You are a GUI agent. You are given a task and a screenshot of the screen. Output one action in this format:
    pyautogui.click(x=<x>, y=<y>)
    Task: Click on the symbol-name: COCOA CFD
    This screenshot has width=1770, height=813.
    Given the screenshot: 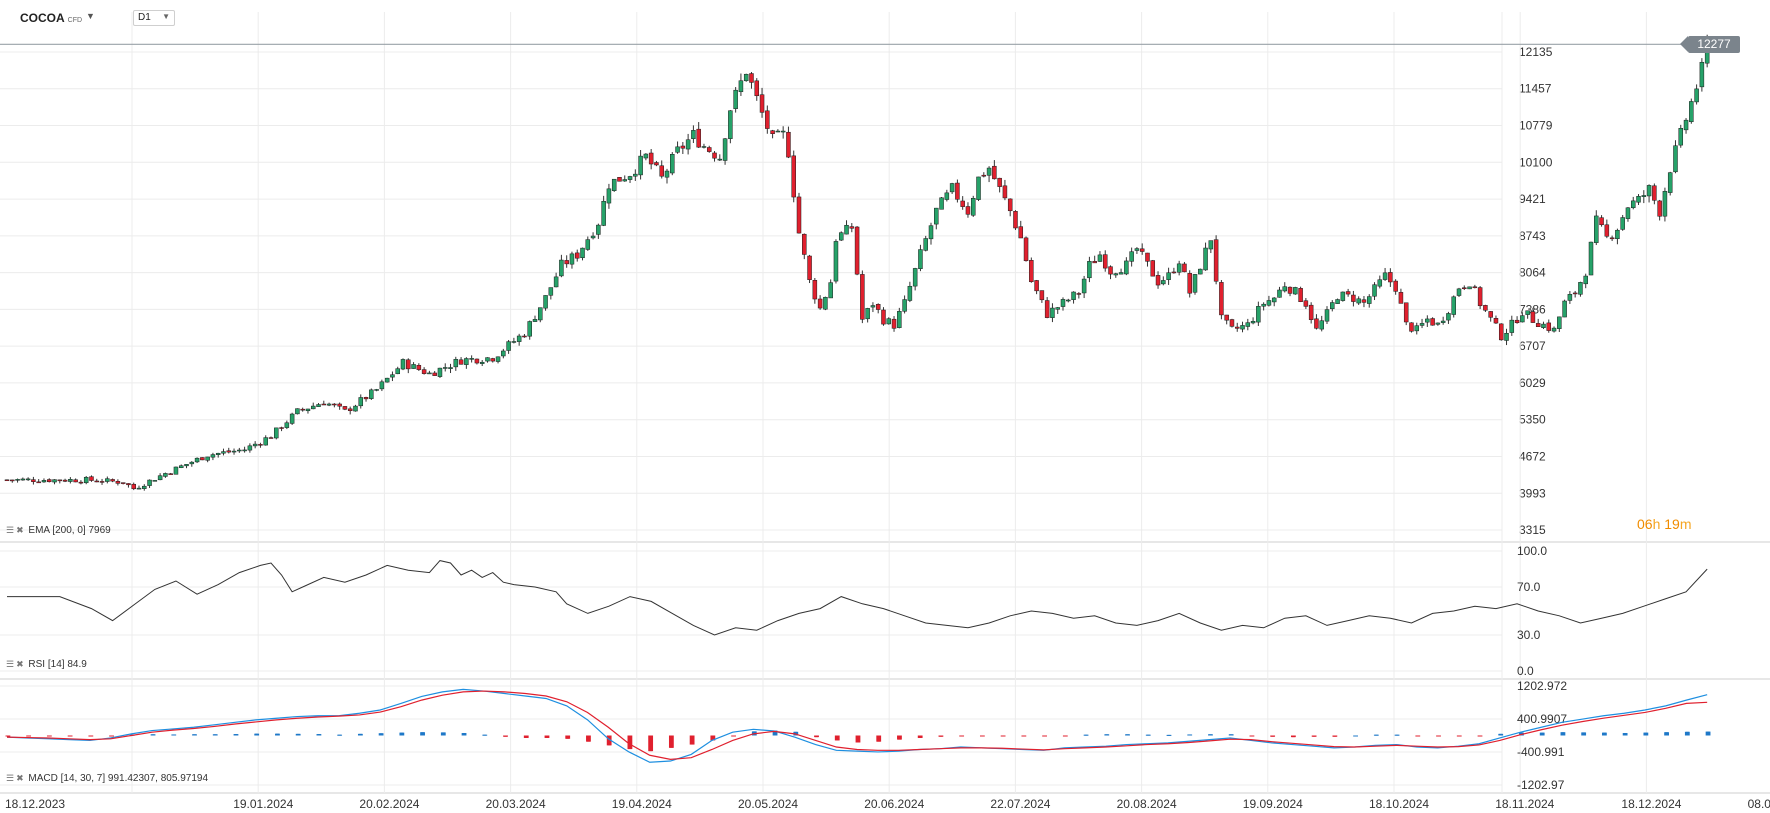 What is the action you would take?
    pyautogui.click(x=51, y=18)
    